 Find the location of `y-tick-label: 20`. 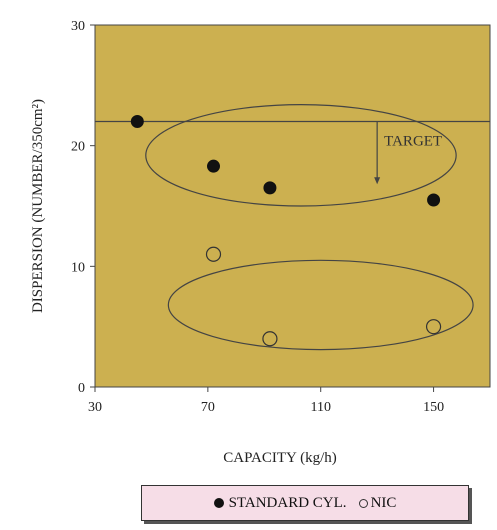

y-tick-label: 20 is located at coordinates (78, 147).